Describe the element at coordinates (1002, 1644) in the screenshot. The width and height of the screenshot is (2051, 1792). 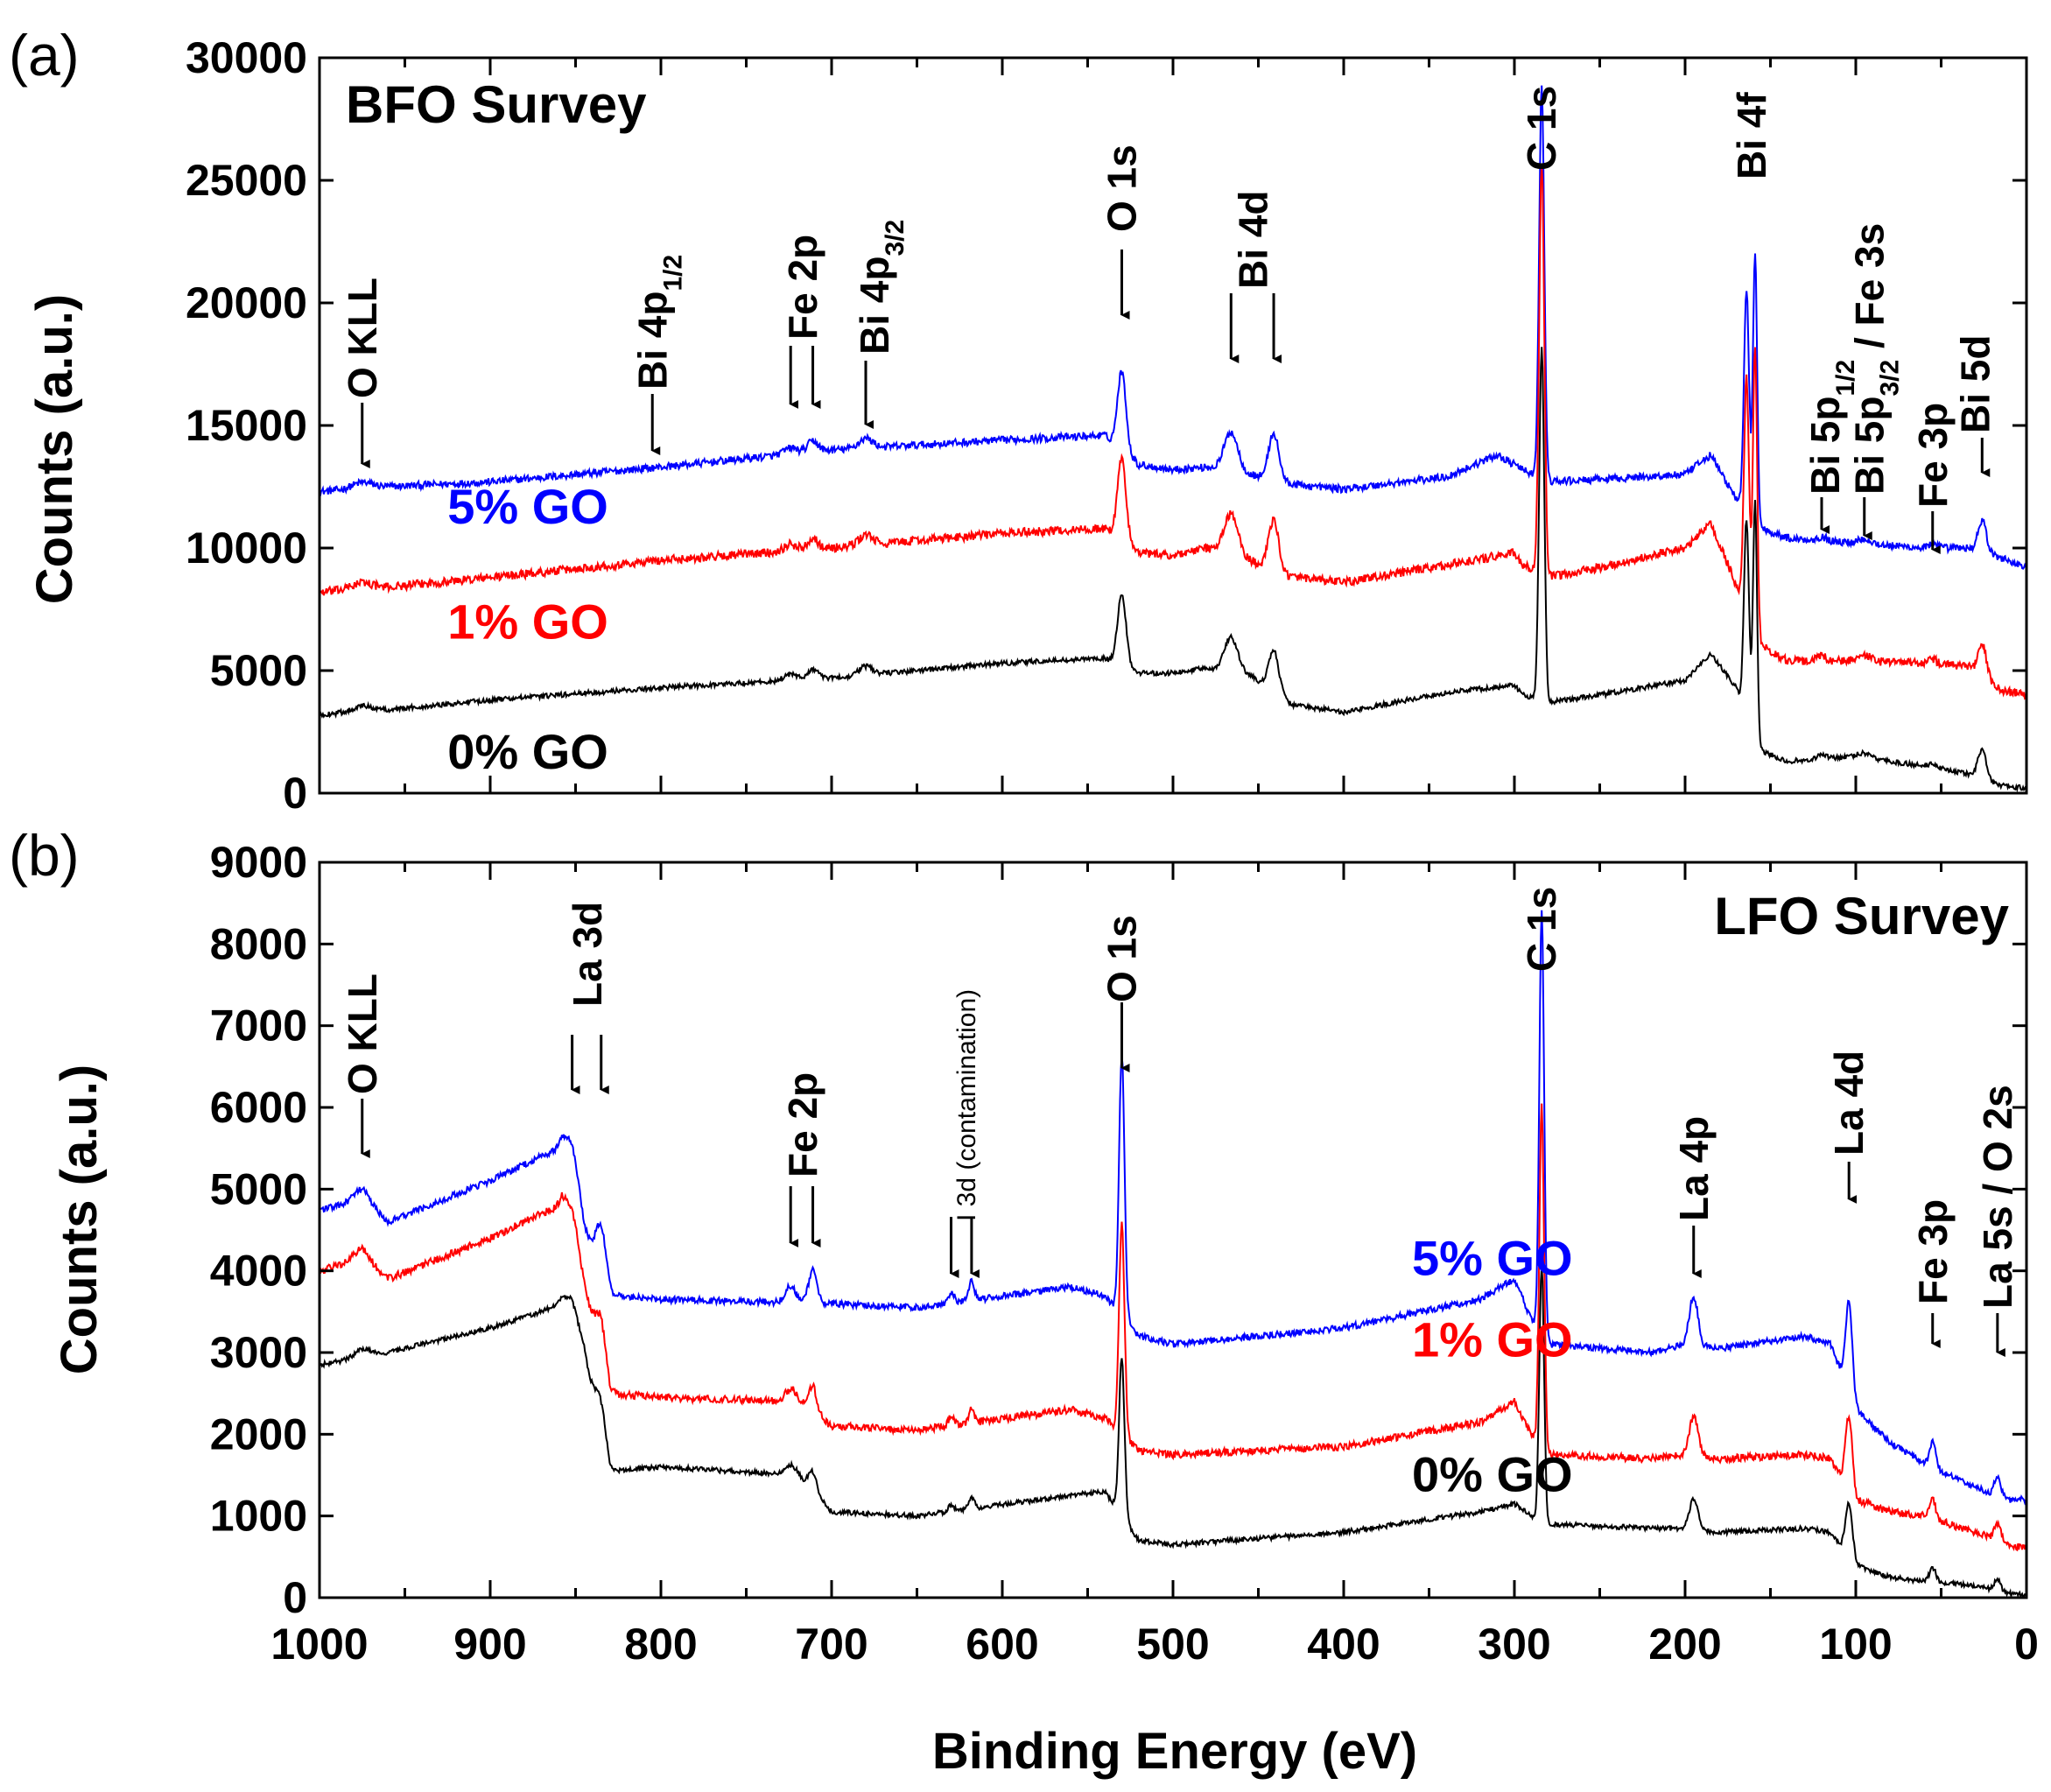
I see `xtick-label: 600` at that location.